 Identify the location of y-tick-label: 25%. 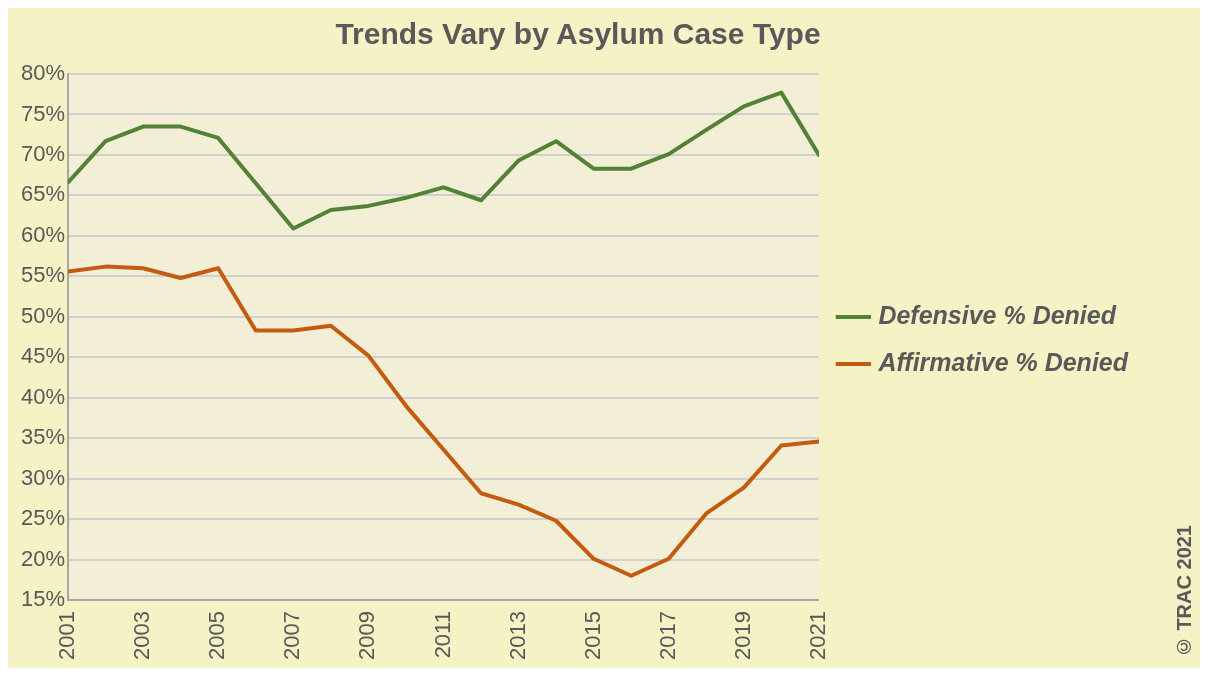
(43, 518).